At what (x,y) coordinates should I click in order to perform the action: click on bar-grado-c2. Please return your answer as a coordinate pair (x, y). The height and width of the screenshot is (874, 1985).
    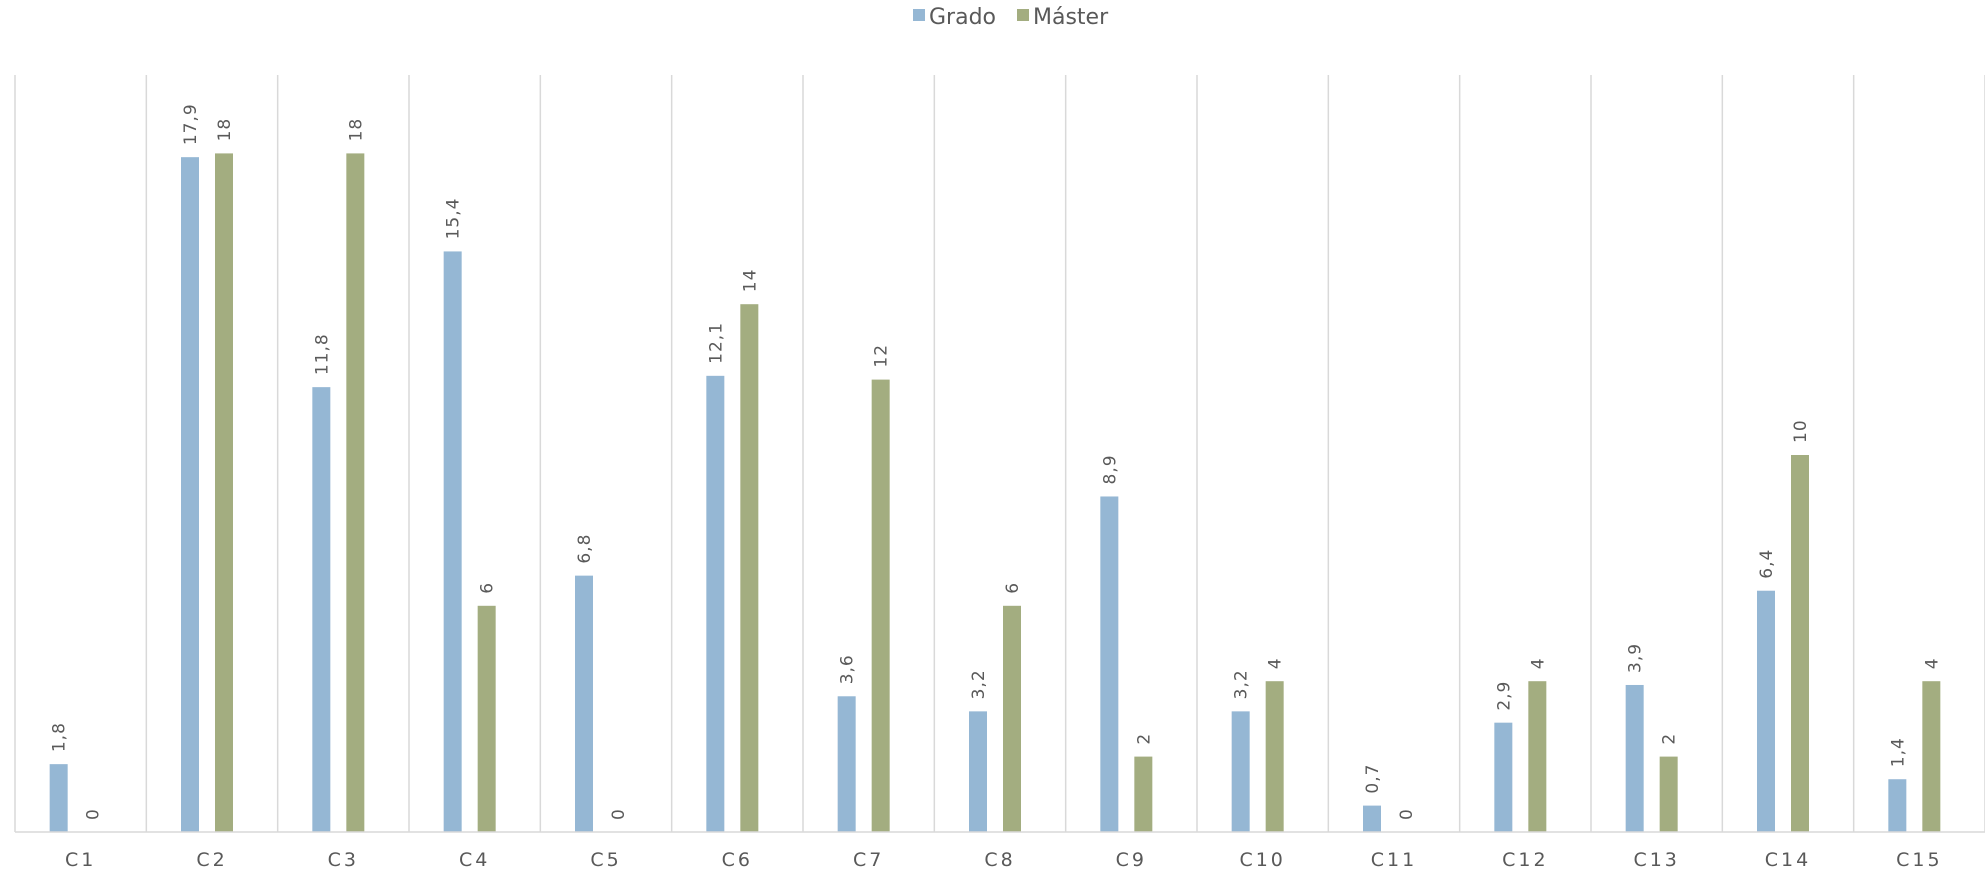
    Looking at the image, I should click on (190, 495).